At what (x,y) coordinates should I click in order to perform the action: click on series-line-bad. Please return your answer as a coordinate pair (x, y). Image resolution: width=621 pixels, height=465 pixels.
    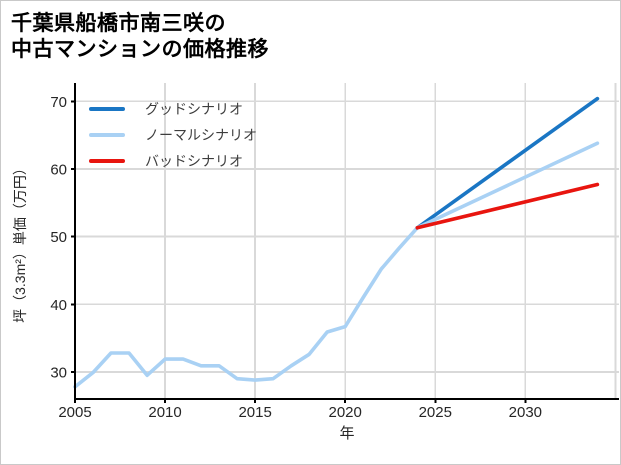
    Looking at the image, I should click on (507, 206).